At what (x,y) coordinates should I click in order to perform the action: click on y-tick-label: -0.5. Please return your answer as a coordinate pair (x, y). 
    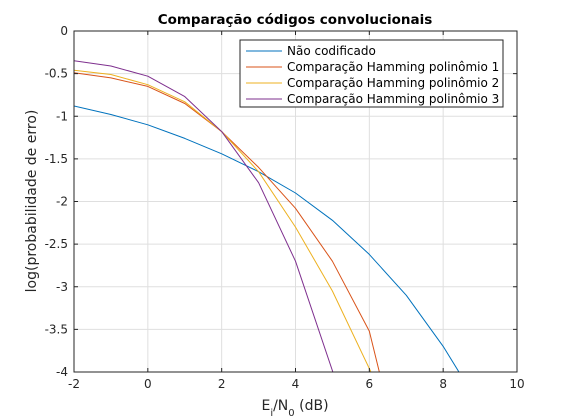
    Looking at the image, I should click on (56, 74).